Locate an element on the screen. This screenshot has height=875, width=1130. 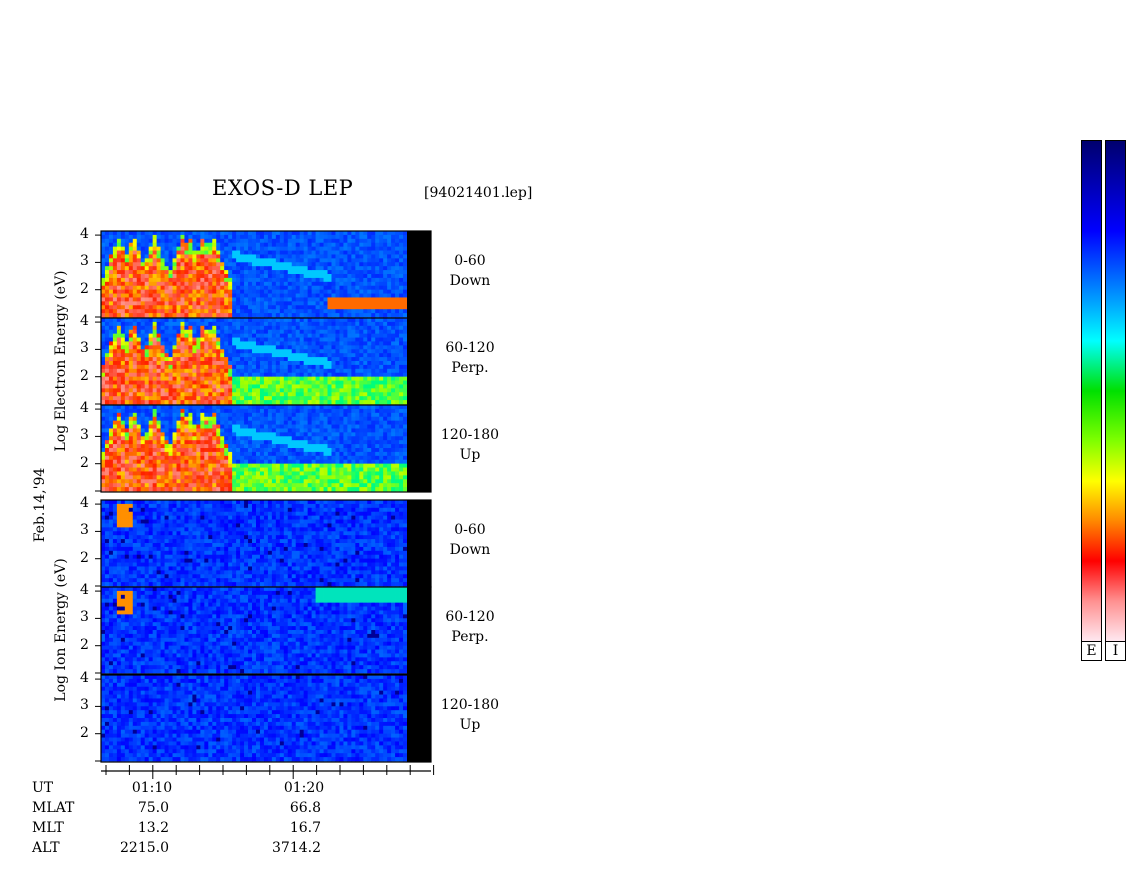
date-label: Feb.14,'94 is located at coordinates (40, 505).